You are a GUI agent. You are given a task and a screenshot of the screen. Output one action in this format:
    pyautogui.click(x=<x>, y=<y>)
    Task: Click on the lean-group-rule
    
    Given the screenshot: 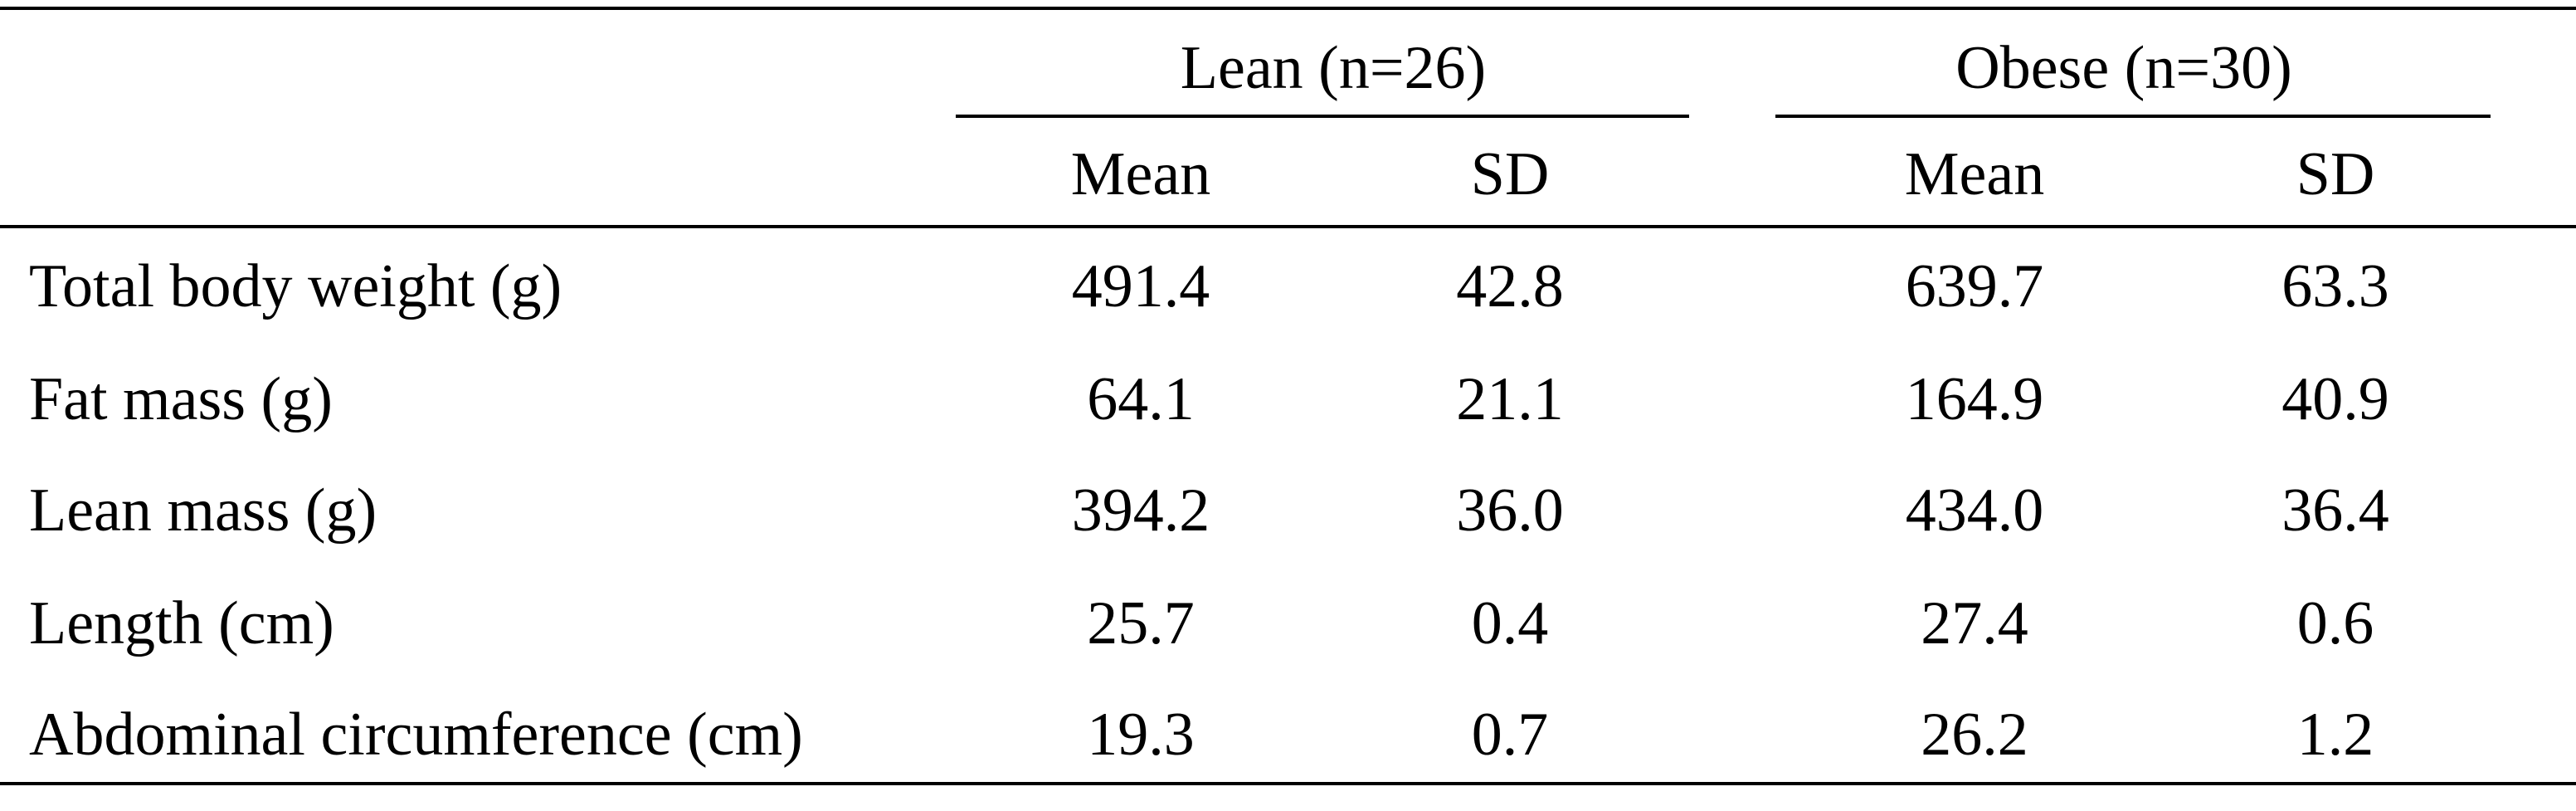 What is the action you would take?
    pyautogui.click(x=1322, y=116)
    